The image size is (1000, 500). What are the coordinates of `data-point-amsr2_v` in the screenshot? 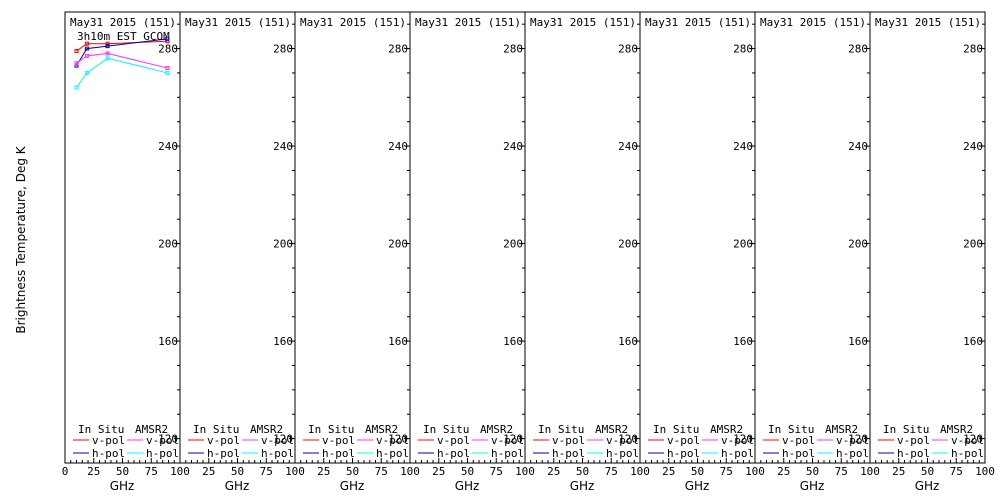 It's located at (86, 55).